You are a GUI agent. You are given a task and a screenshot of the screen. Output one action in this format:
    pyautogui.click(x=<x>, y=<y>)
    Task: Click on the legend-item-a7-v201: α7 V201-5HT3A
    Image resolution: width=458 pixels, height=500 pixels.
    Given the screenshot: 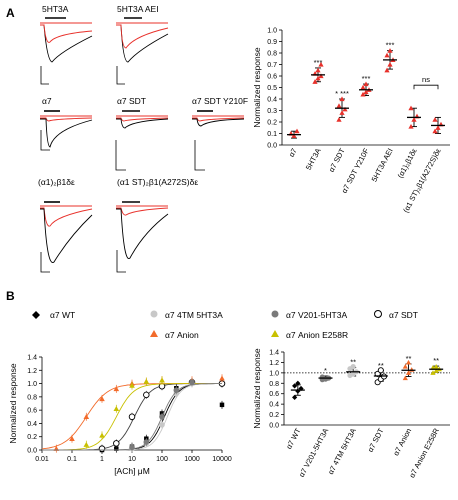 What is the action you would take?
    pyautogui.click(x=309, y=315)
    